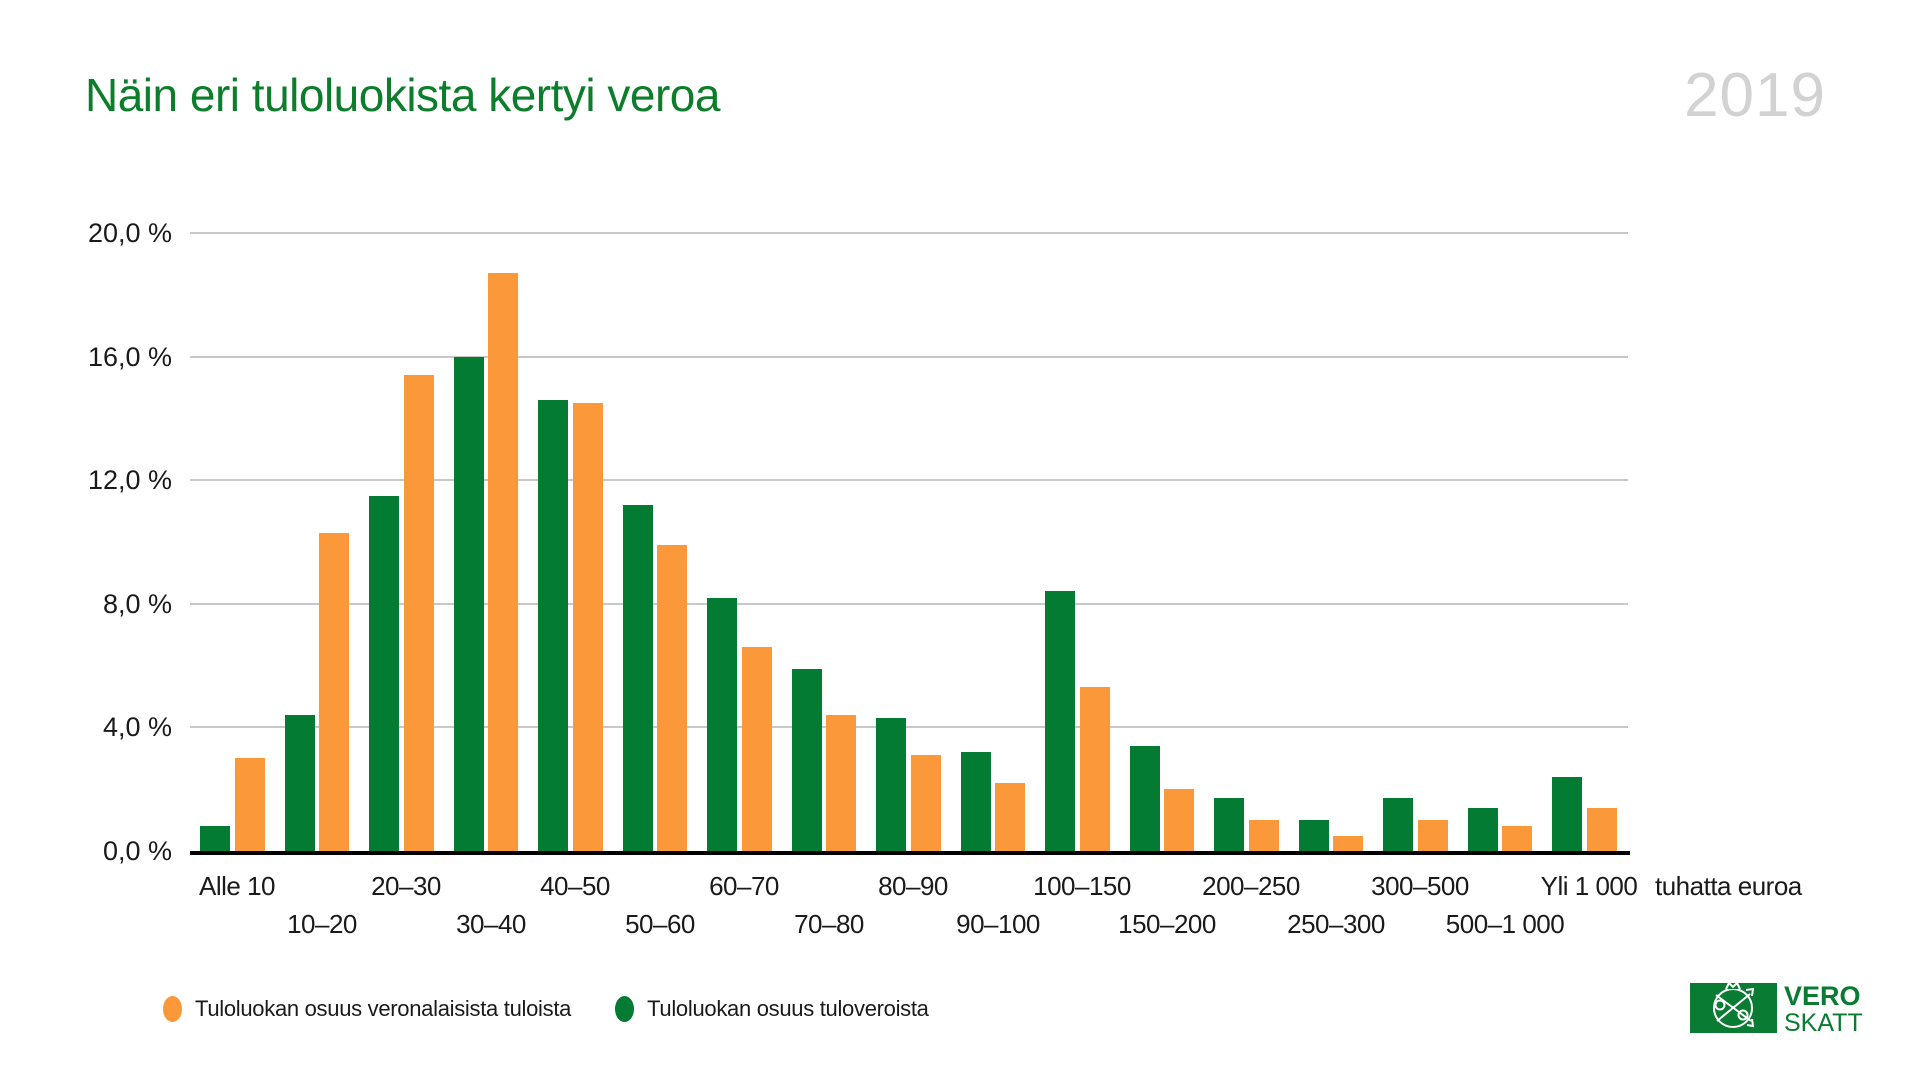 The height and width of the screenshot is (1081, 1921). I want to click on bar-tuloverot-100–150, so click(1060, 721).